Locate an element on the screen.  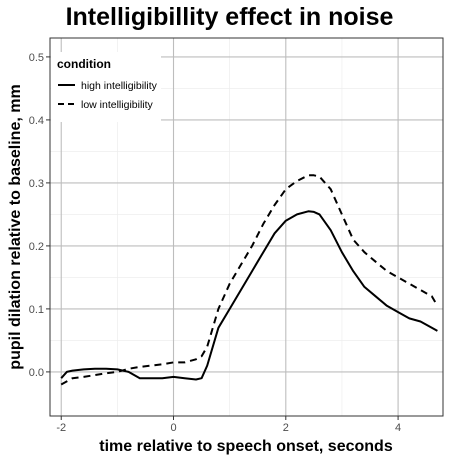
y-axis-title: pupil dilation relative to baseline, mm is located at coordinates (15, 226).